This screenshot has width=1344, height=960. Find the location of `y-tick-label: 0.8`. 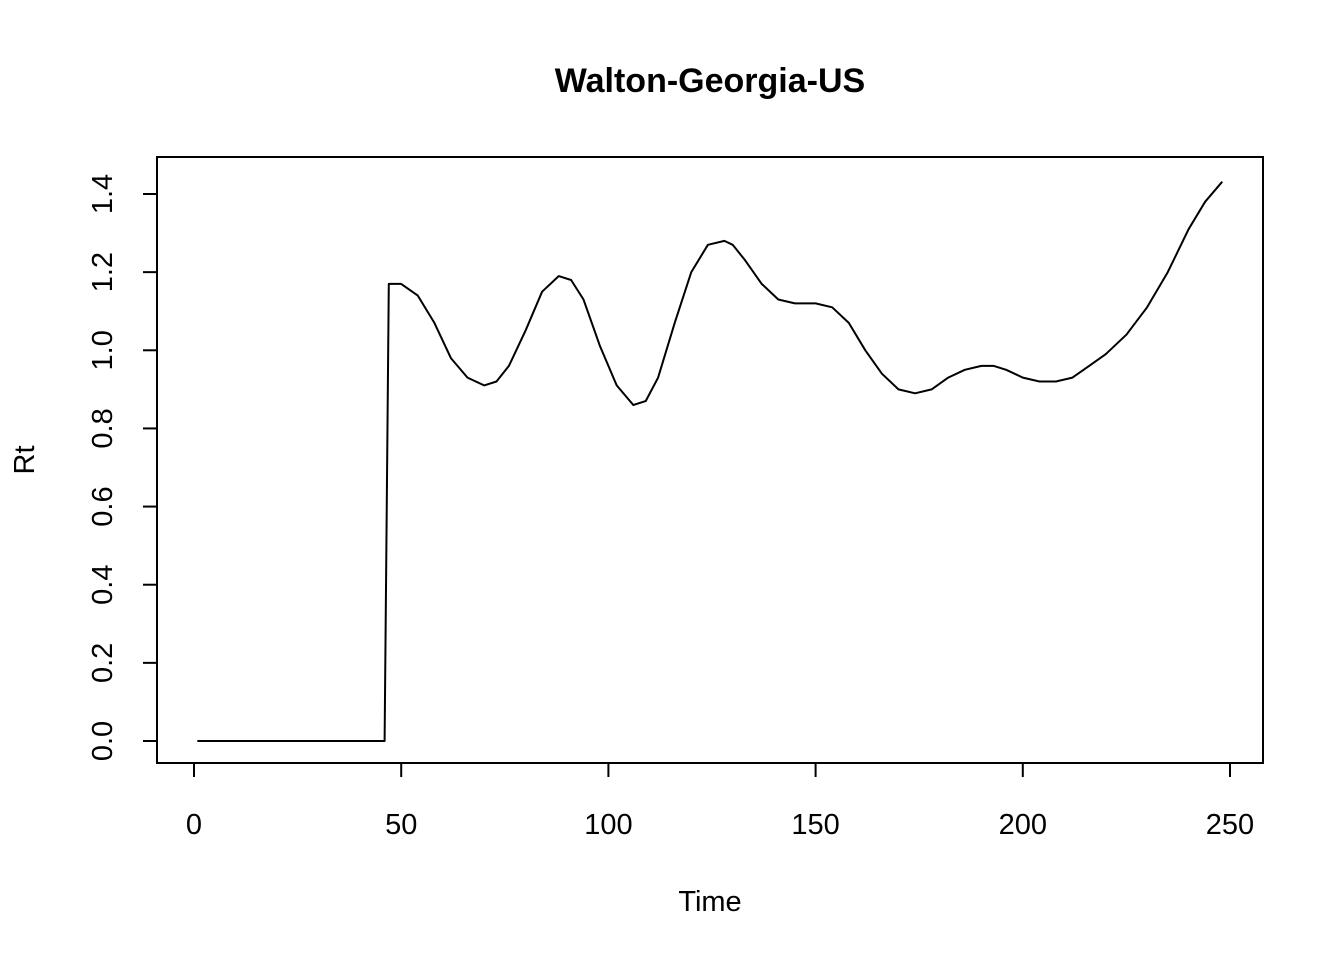

y-tick-label: 0.8 is located at coordinates (103, 428).